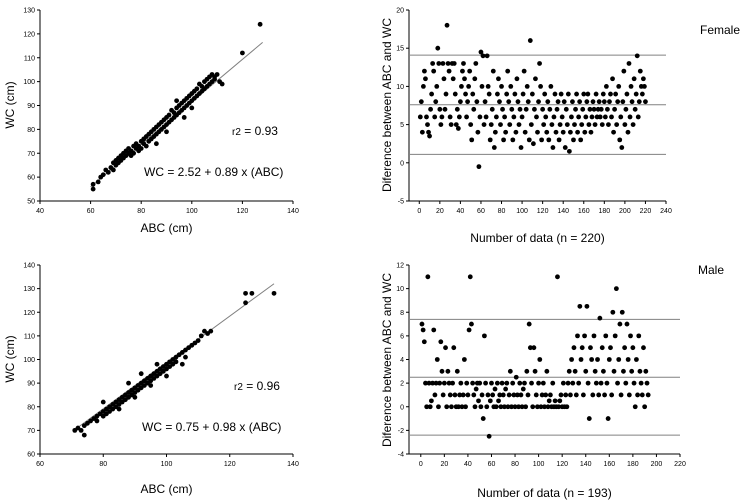 This screenshot has height=502, width=750. Describe the element at coordinates (666, 211) in the screenshot. I see `x-tick-label: 240` at that location.